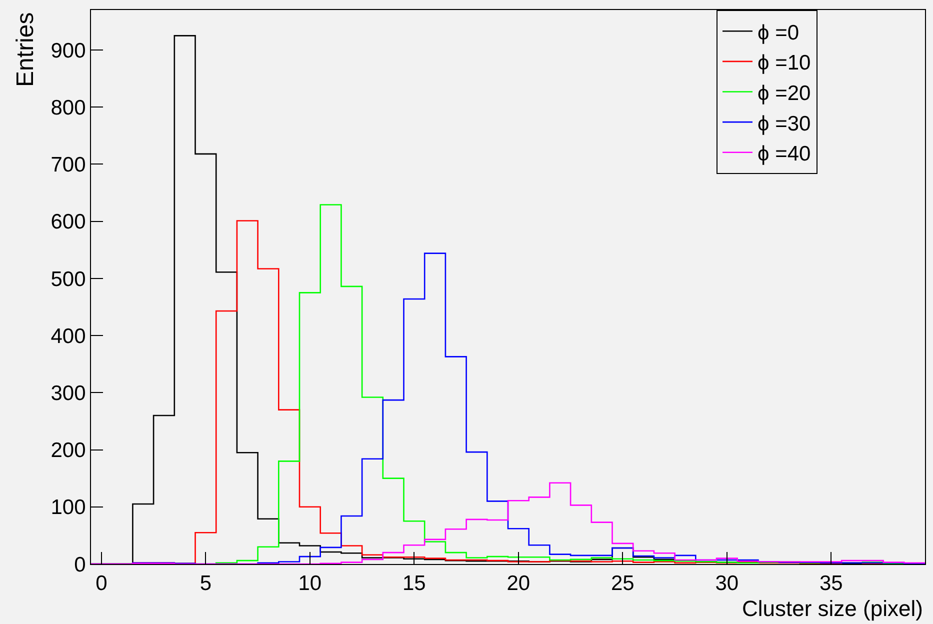 This screenshot has width=933, height=624. Describe the element at coordinates (518, 584) in the screenshot. I see `x-tick-label: 20` at that location.